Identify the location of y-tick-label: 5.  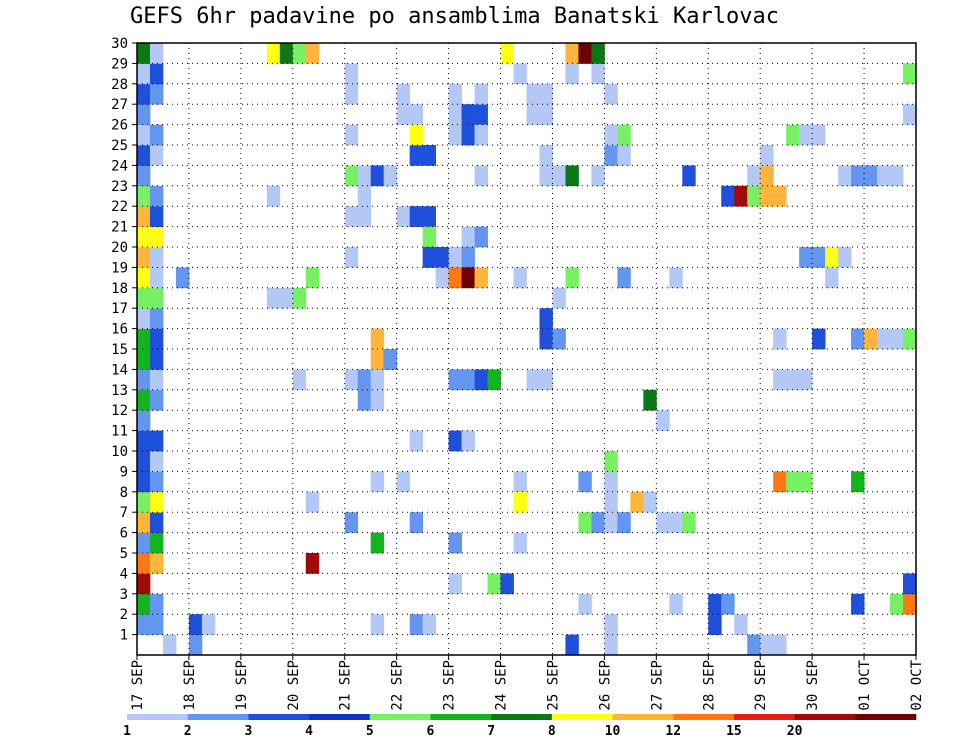
(124, 554).